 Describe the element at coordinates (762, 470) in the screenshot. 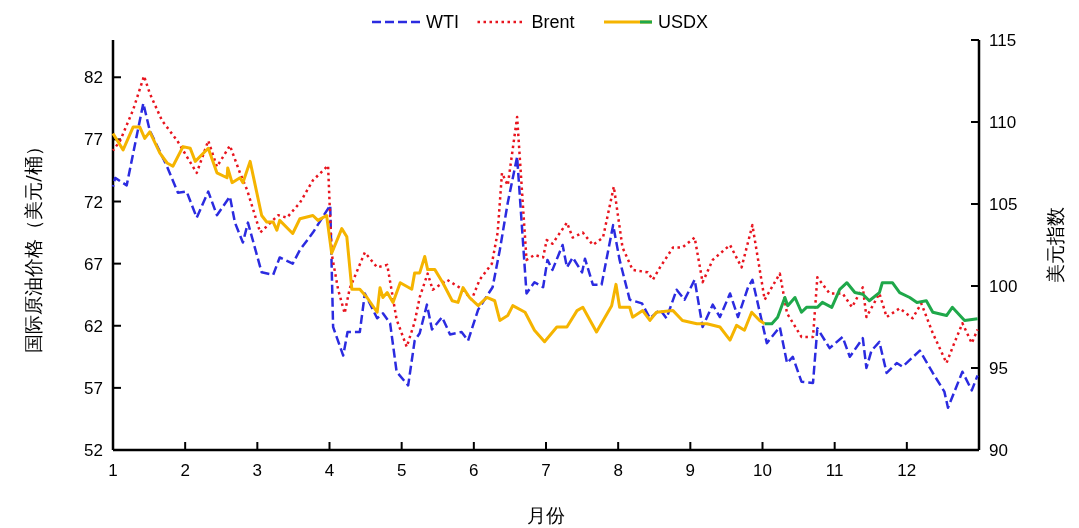

I see `x-tick-label: 10` at that location.